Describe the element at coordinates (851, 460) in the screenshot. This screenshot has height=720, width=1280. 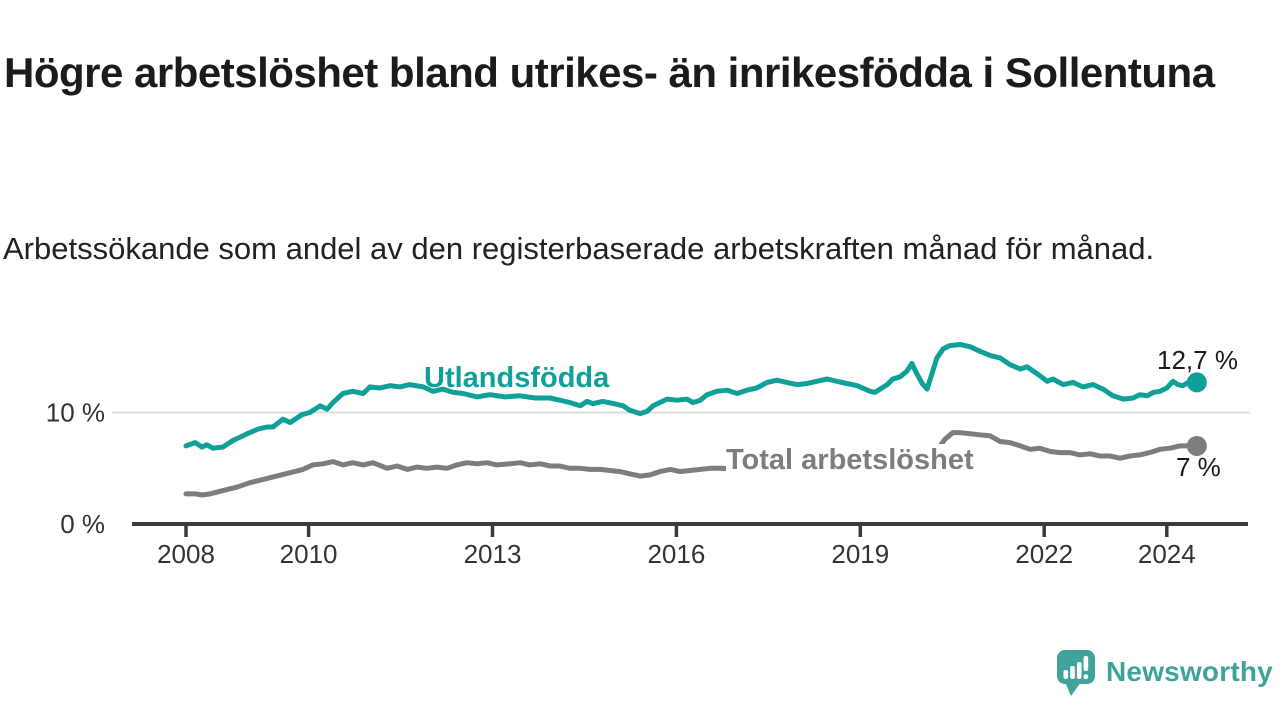
I see `series-label-total-arbetsloshet: Total arbetslöshet` at that location.